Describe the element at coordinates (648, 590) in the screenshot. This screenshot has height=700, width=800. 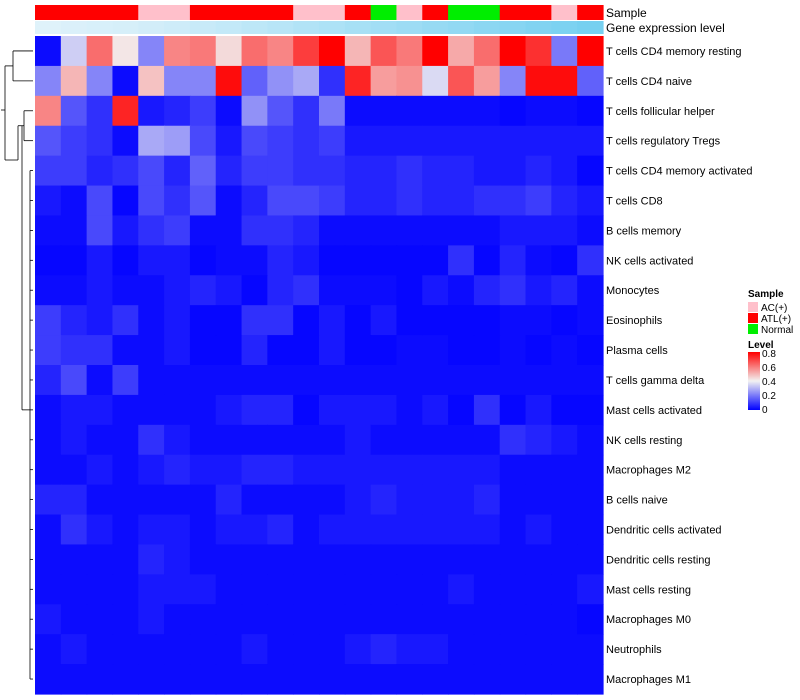
I see `row-label: Mast cells resting` at that location.